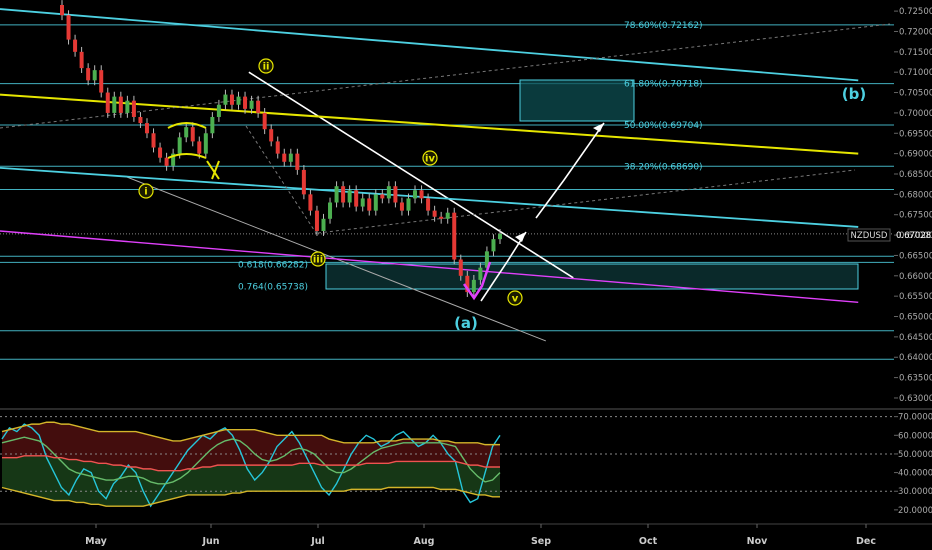  Describe the element at coordinates (466, 535) in the screenshot. I see `time-axis: May Jun Jul Aug Sep Oct Nov Dec` at that location.